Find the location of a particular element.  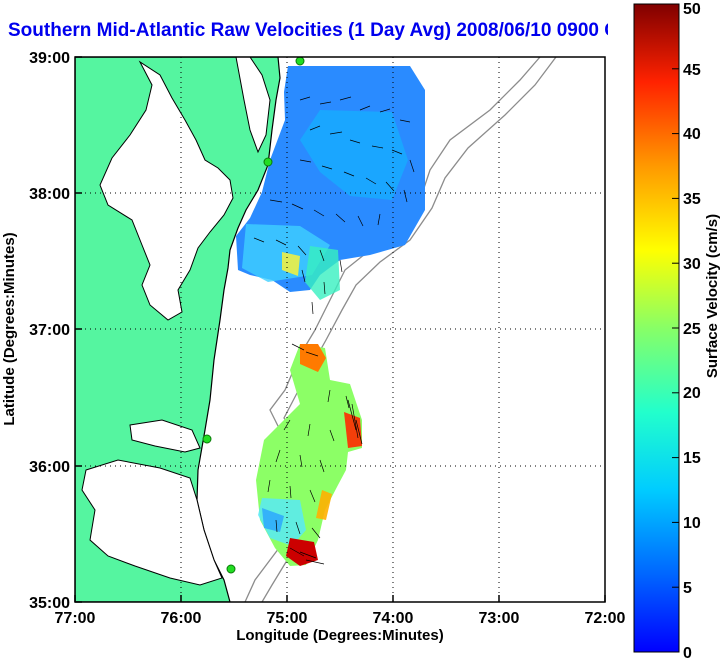

chesapeake-bay is located at coordinates (166, 190).